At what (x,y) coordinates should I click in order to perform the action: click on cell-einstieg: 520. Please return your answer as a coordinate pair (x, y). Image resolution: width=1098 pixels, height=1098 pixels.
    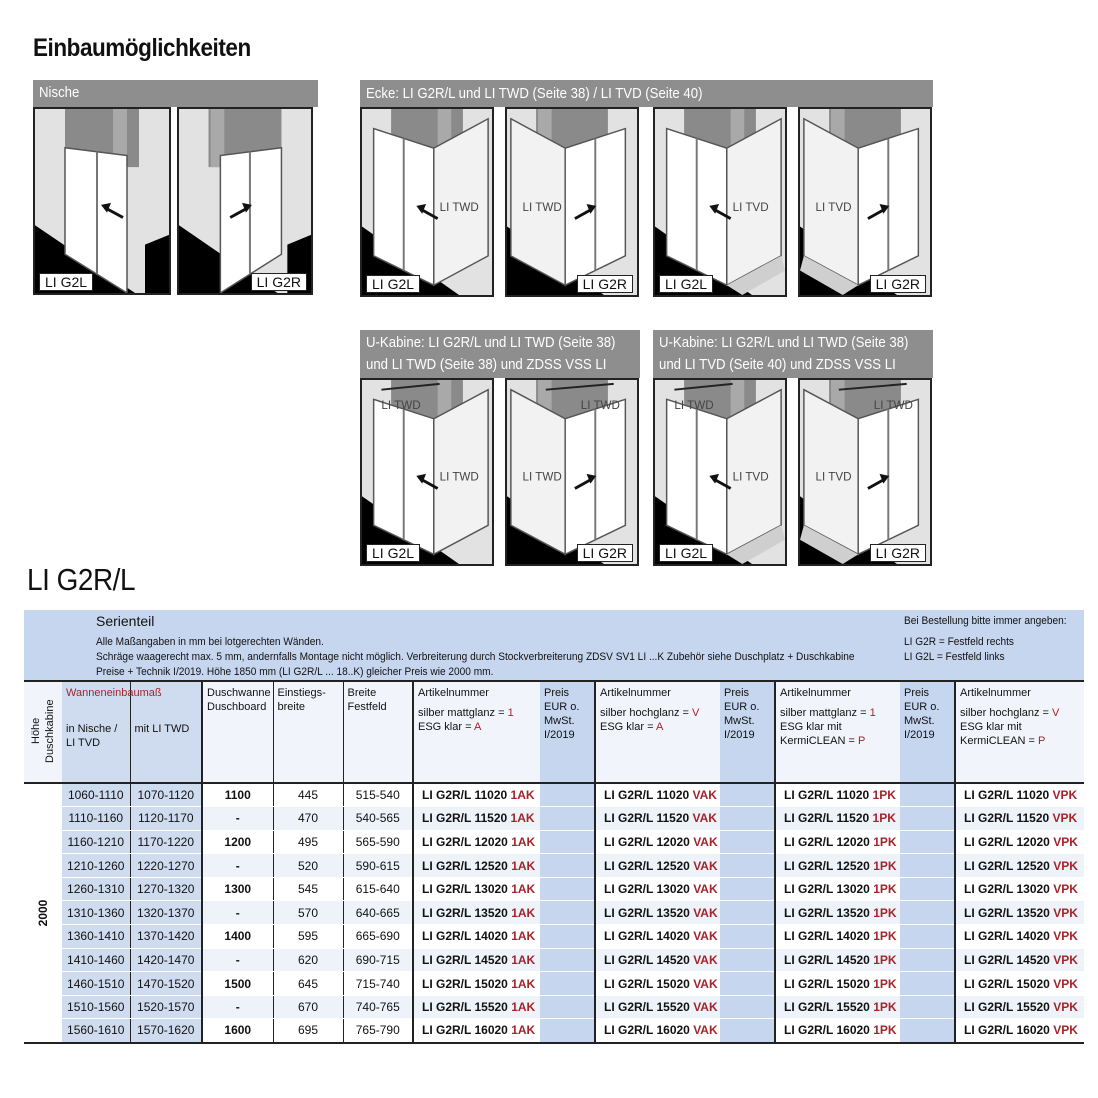
    Looking at the image, I should click on (307, 865).